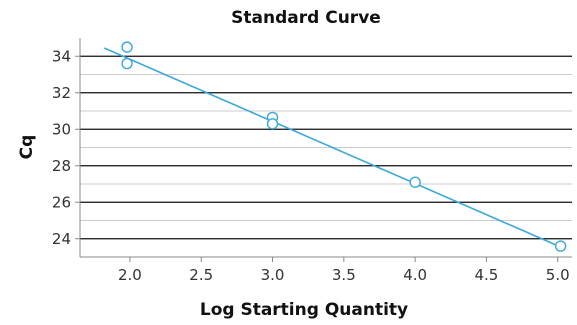 This screenshot has height=325, width=577. Describe the element at coordinates (61, 93) in the screenshot. I see `y-tick-label: 32` at that location.